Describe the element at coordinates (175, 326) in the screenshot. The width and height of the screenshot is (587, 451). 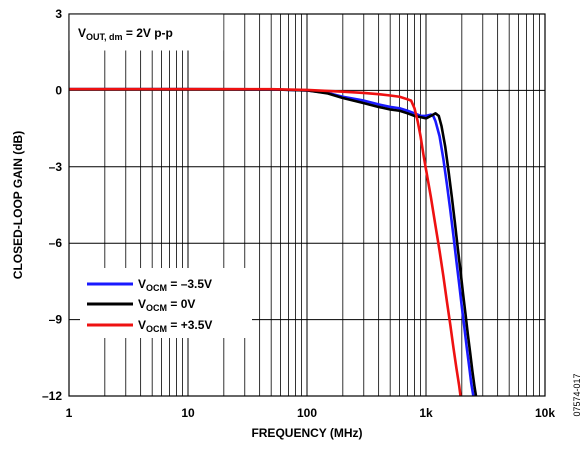
I see `legend-label-vocm-plus-3-5: VOCM = +3.5V` at that location.